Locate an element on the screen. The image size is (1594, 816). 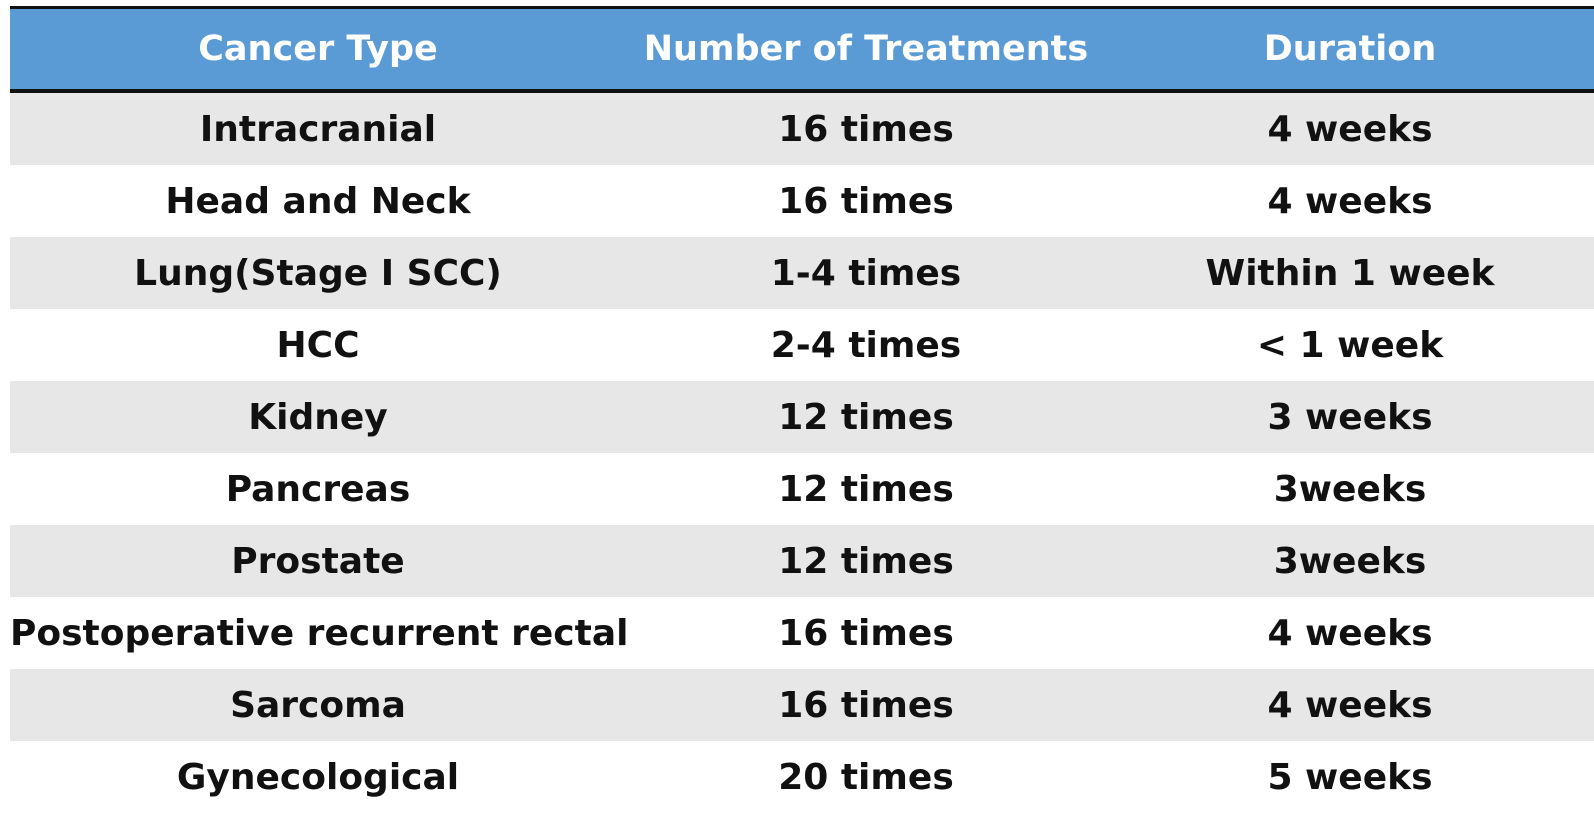
table-cell: Kidney is located at coordinates (318, 417).